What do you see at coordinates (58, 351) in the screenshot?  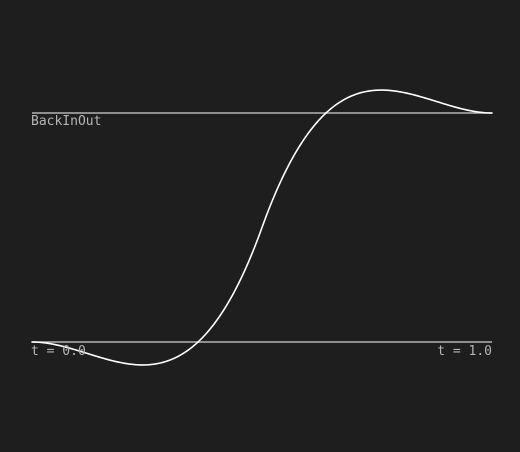 I see `t-start-label: t = 0.0` at bounding box center [58, 351].